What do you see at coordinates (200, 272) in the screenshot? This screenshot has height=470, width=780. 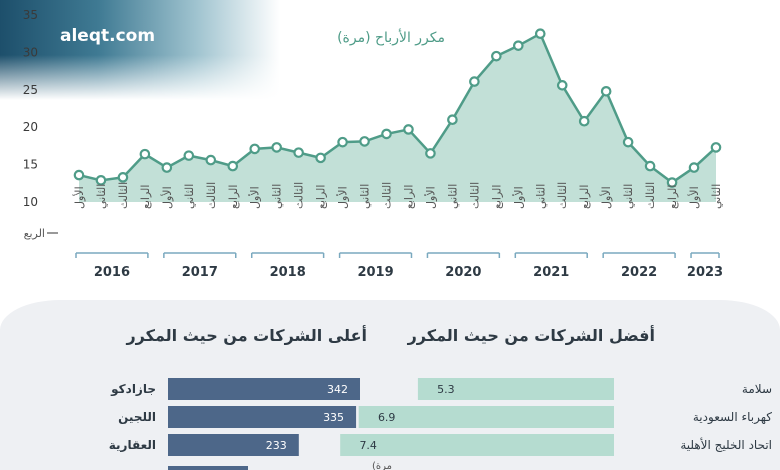 I see `year-label: 2017` at bounding box center [200, 272].